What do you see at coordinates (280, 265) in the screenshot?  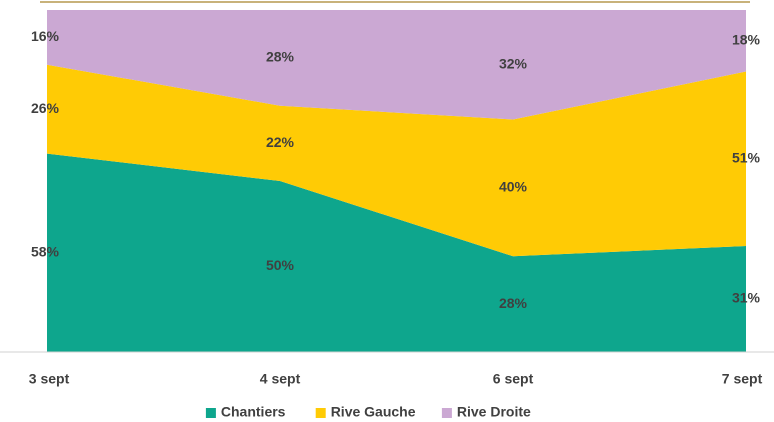 I see `data-label: 50%` at bounding box center [280, 265].